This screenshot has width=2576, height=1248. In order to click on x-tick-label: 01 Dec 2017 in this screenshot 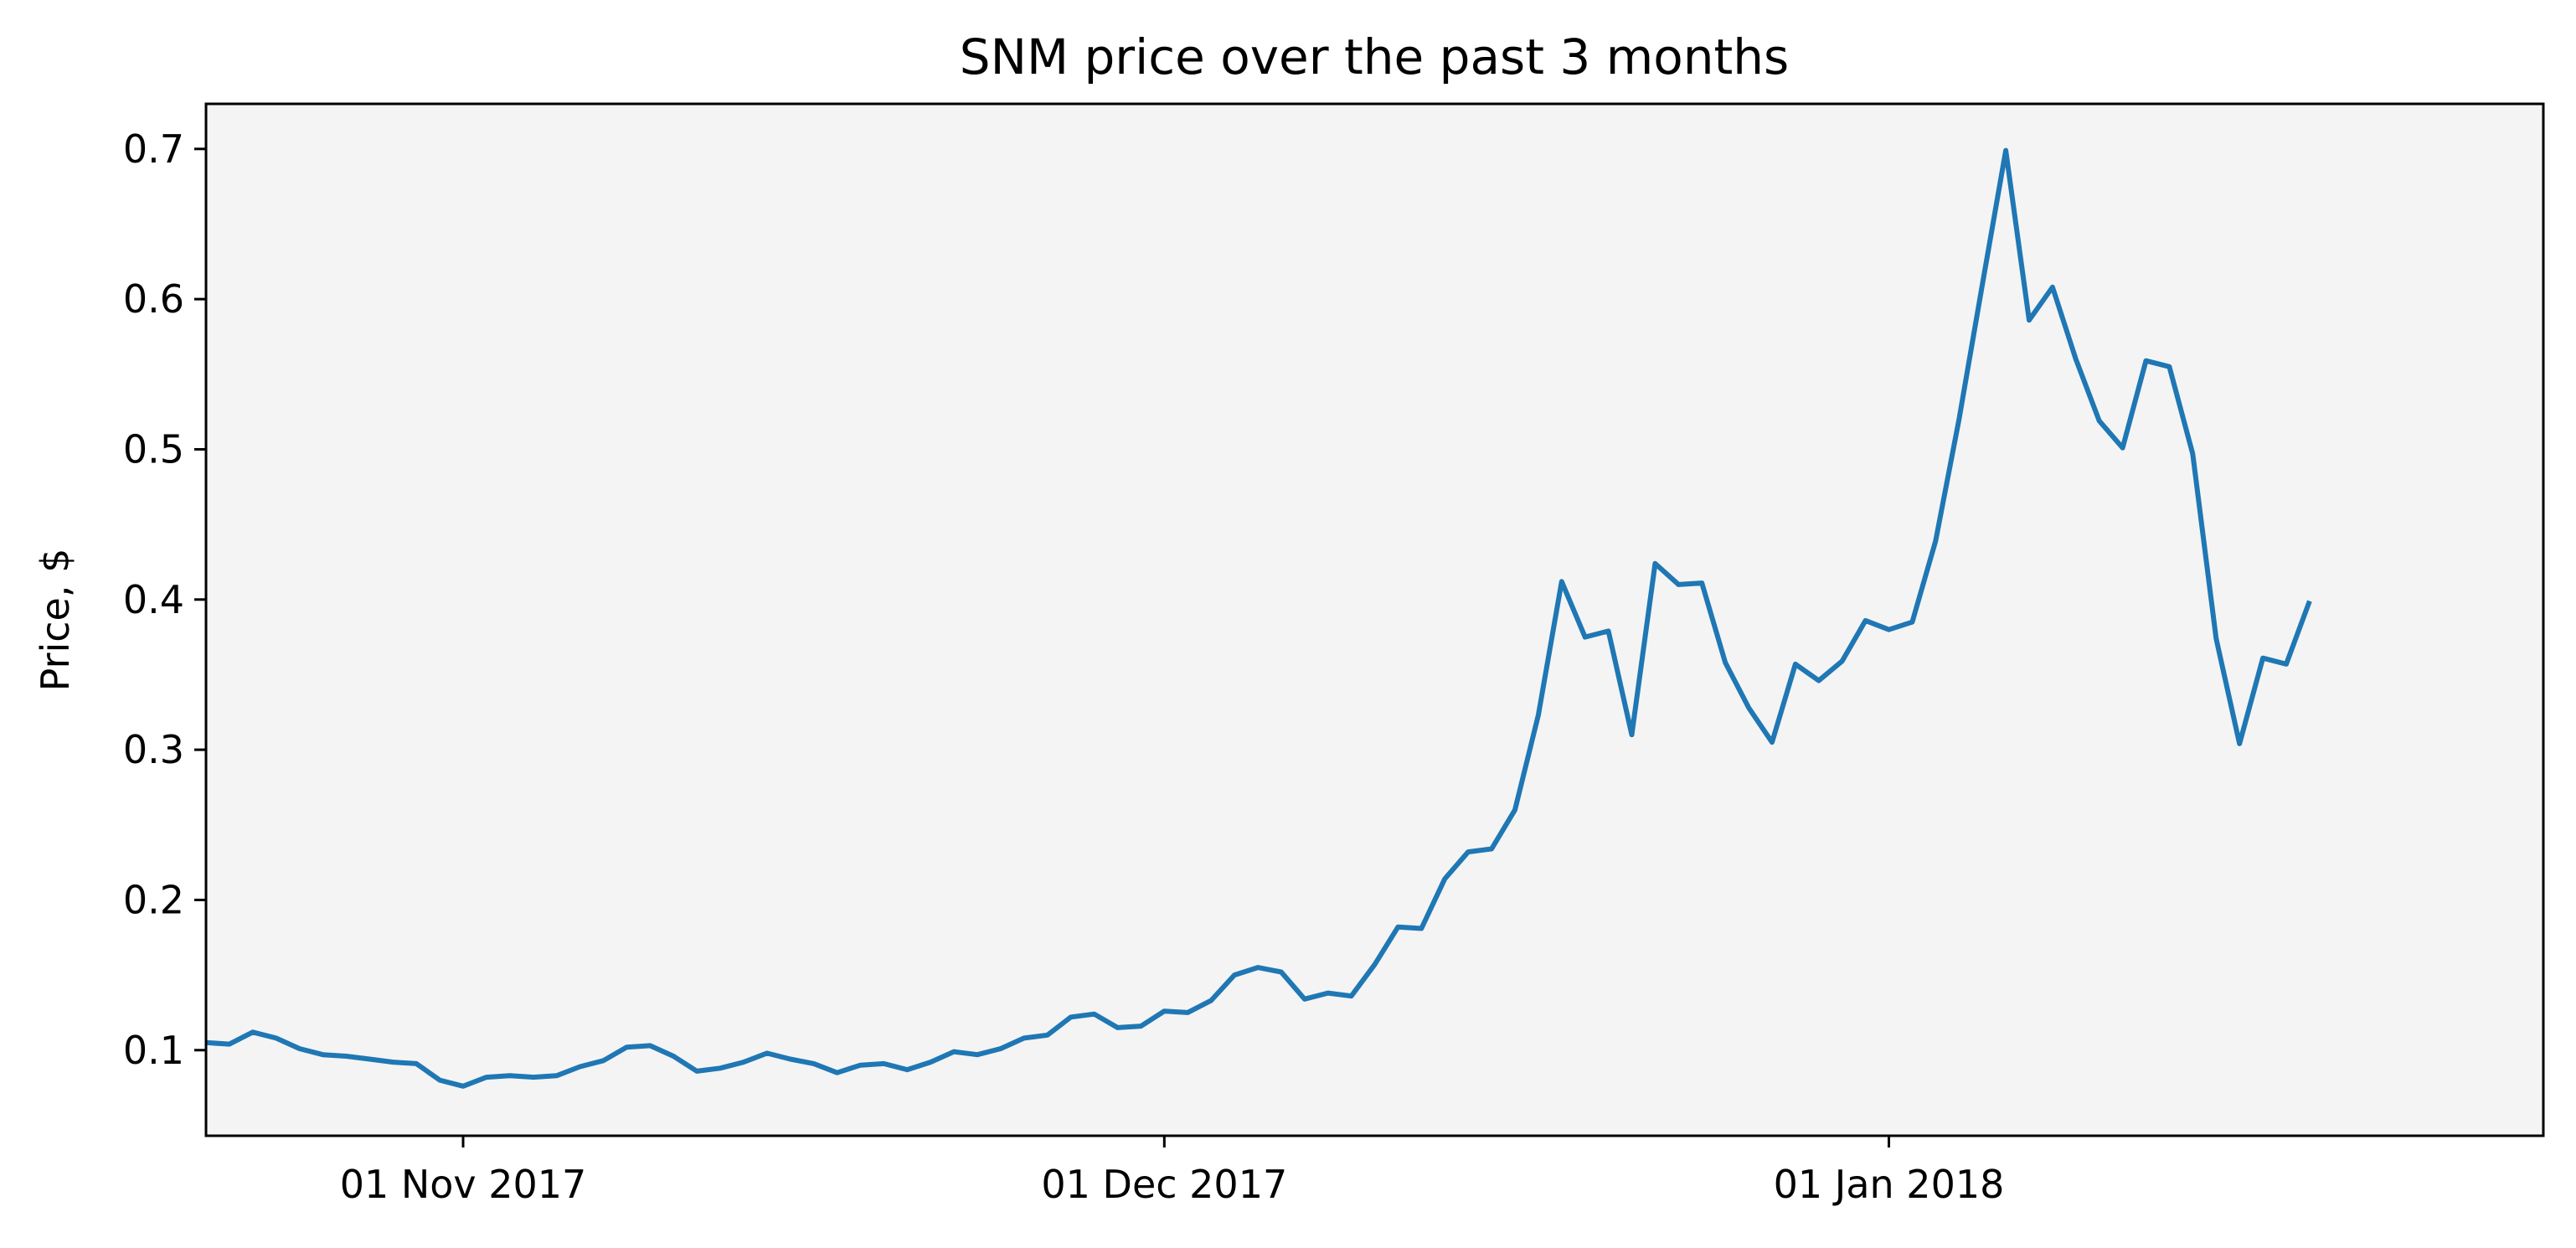, I will do `click(1164, 1184)`.